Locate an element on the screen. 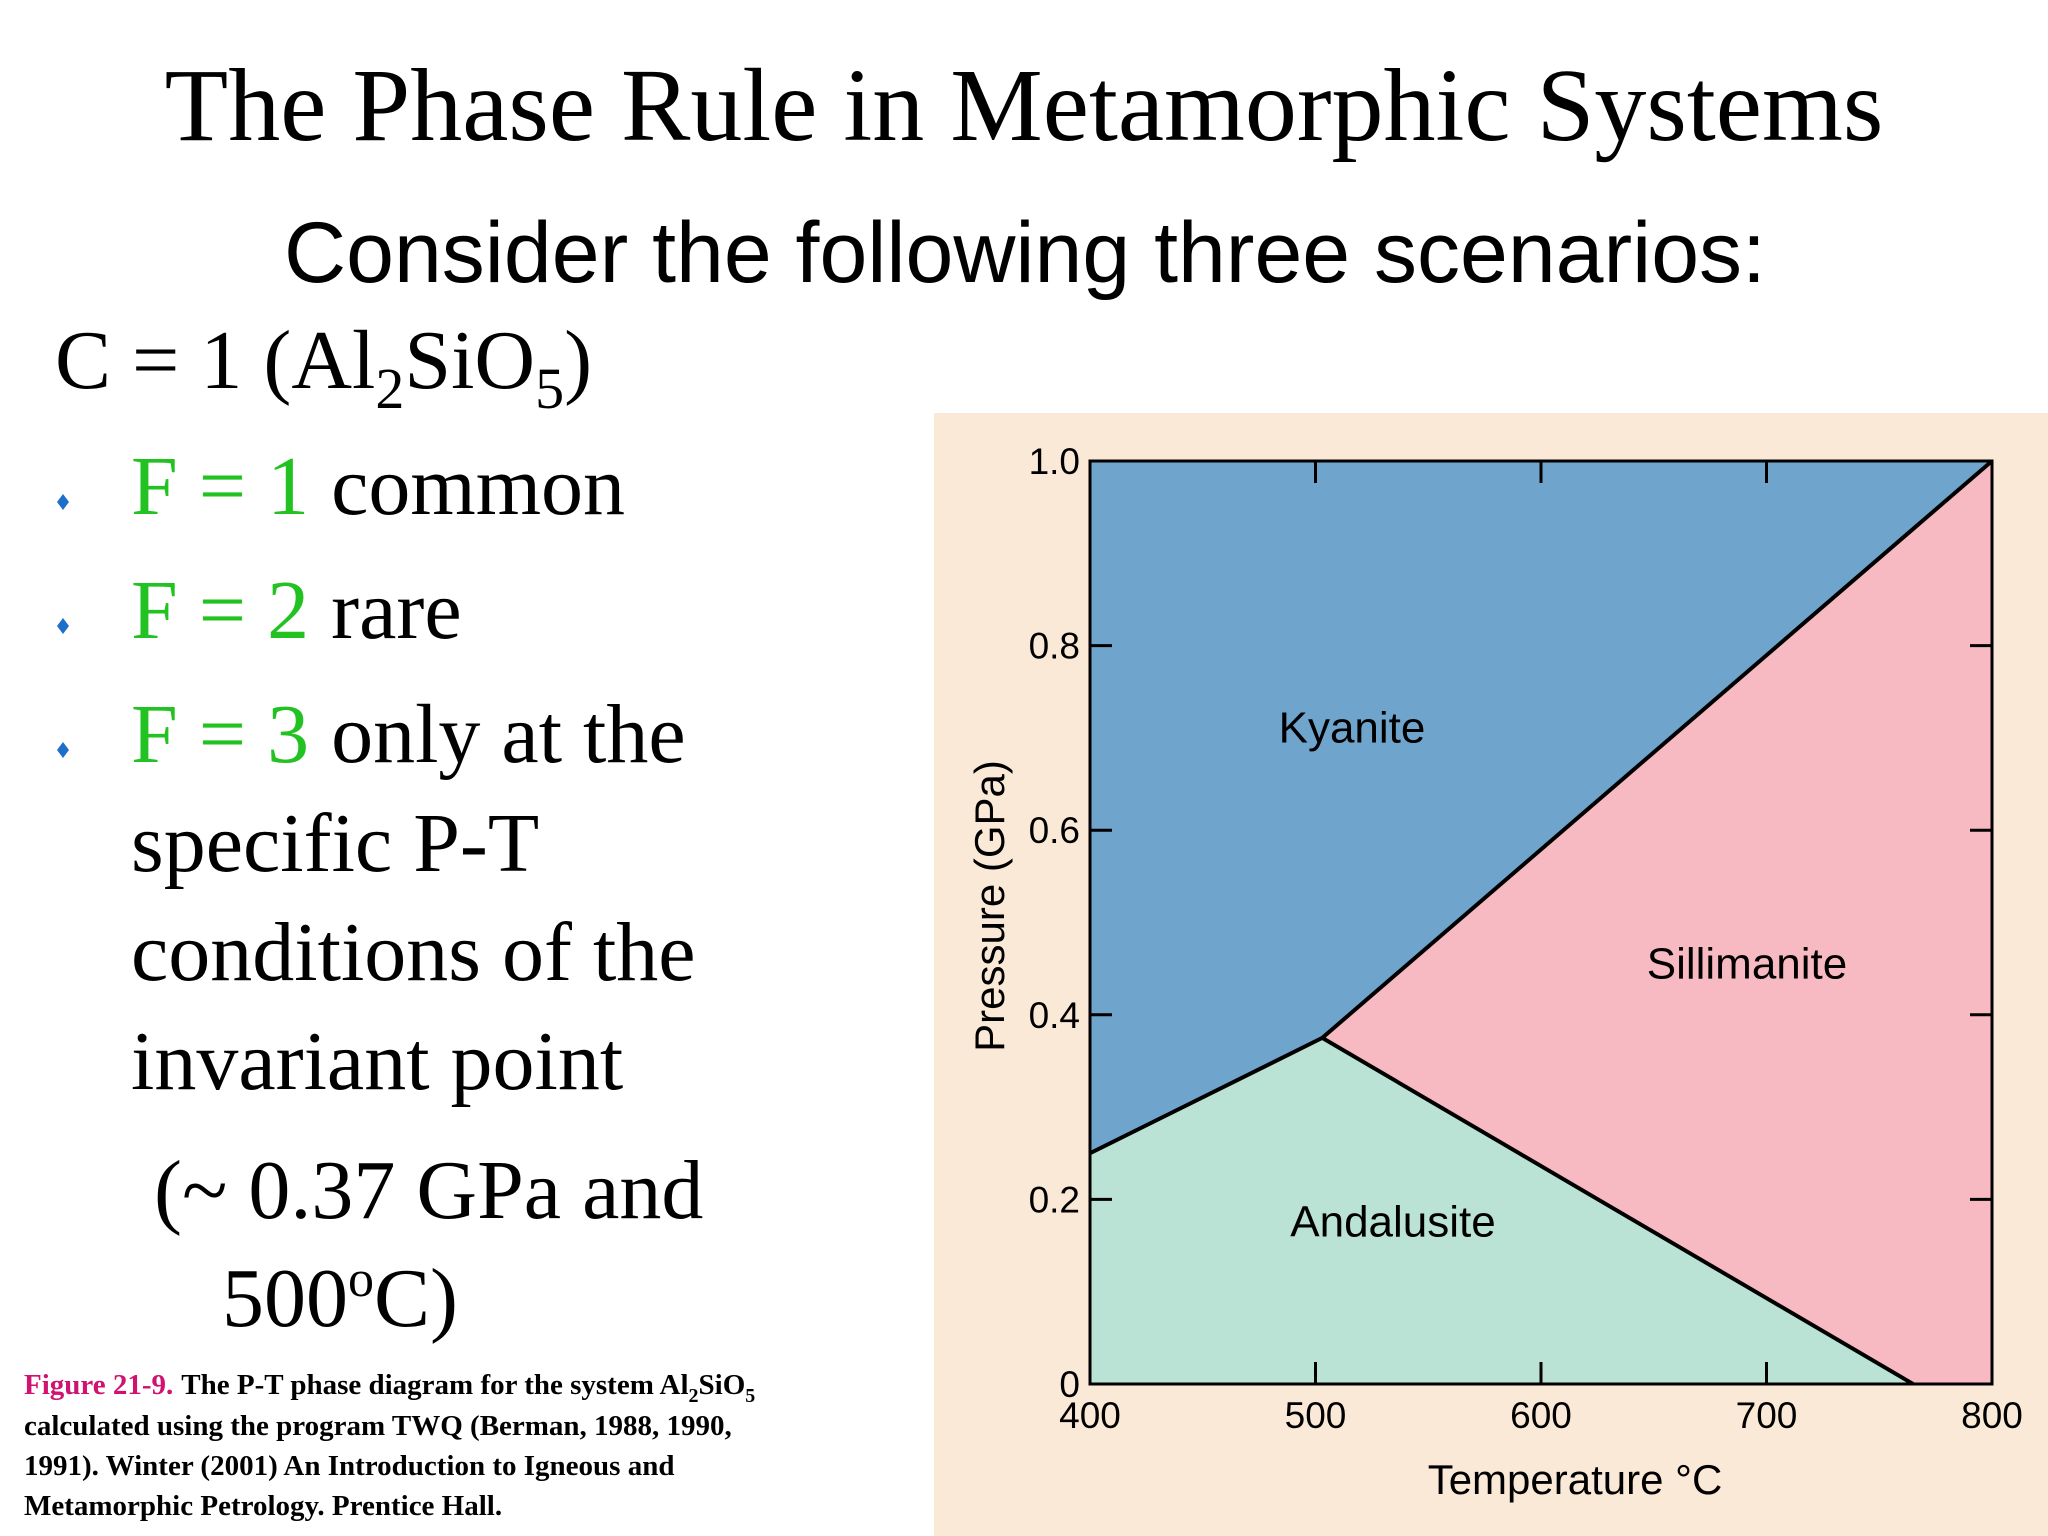 This screenshot has width=2048, height=1536. text: 500 is located at coordinates (285, 1298).